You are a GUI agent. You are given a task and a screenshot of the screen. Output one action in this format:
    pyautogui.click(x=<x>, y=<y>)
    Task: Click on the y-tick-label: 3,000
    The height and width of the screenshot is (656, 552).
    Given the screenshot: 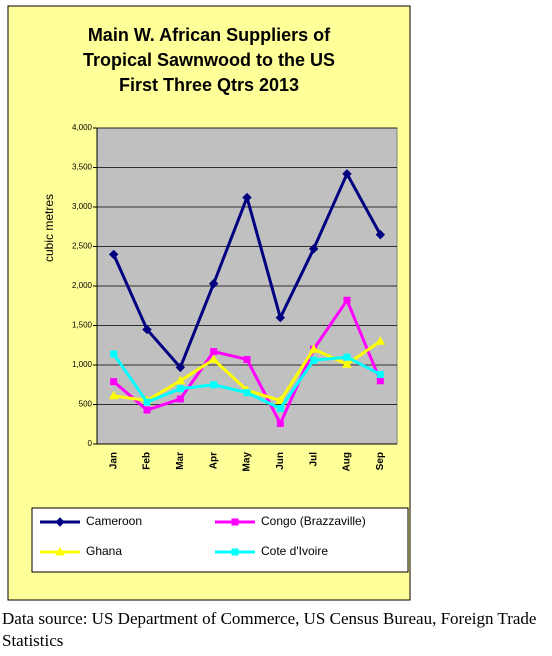 What is the action you would take?
    pyautogui.click(x=82, y=206)
    